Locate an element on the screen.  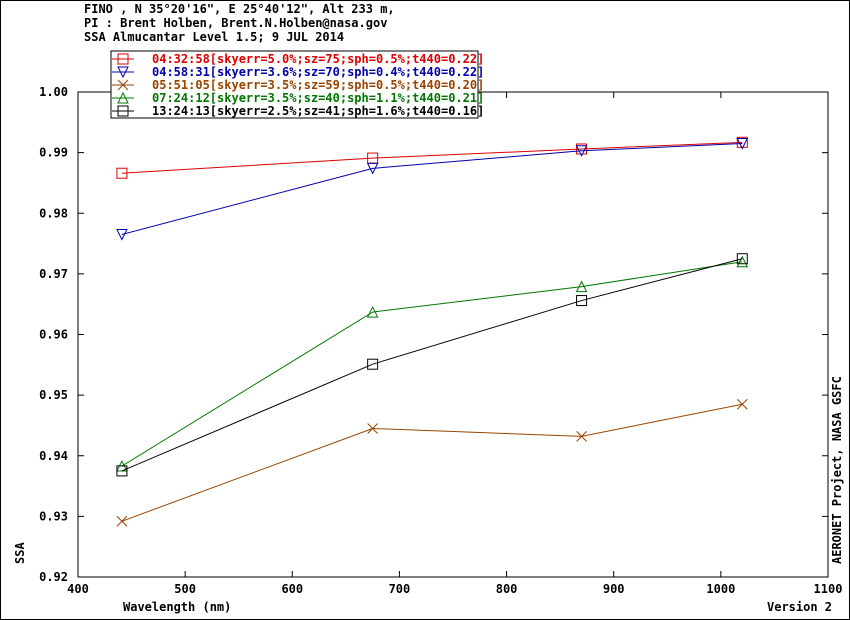
y-tick-label: 0.94 is located at coordinates (53, 456).